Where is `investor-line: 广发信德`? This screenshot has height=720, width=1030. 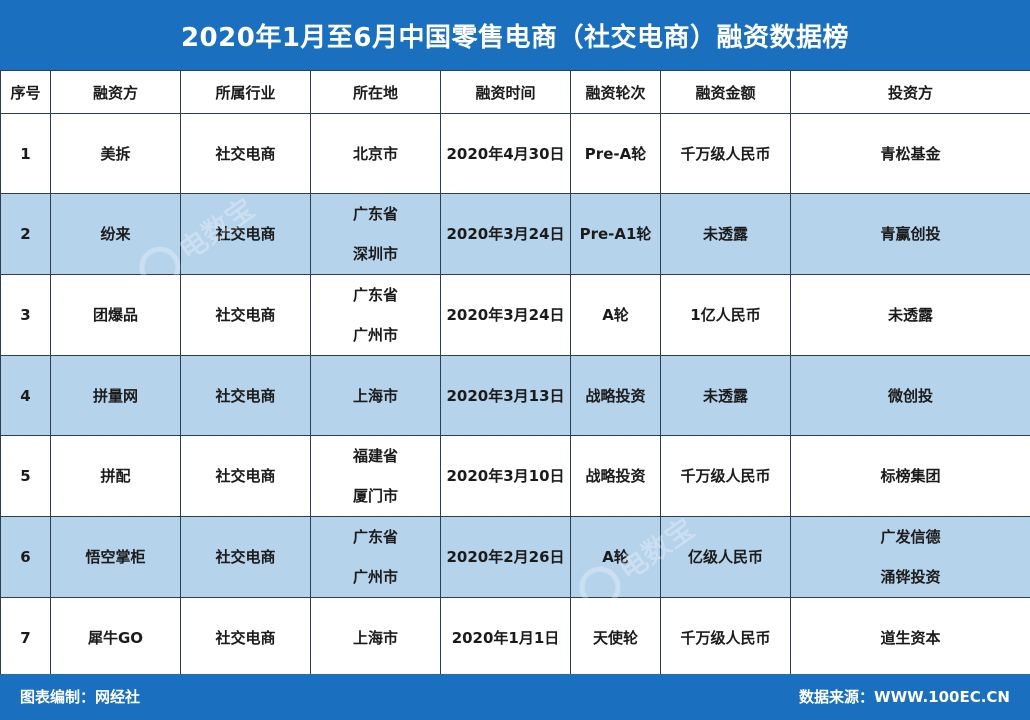
investor-line: 广发信德 is located at coordinates (910, 537).